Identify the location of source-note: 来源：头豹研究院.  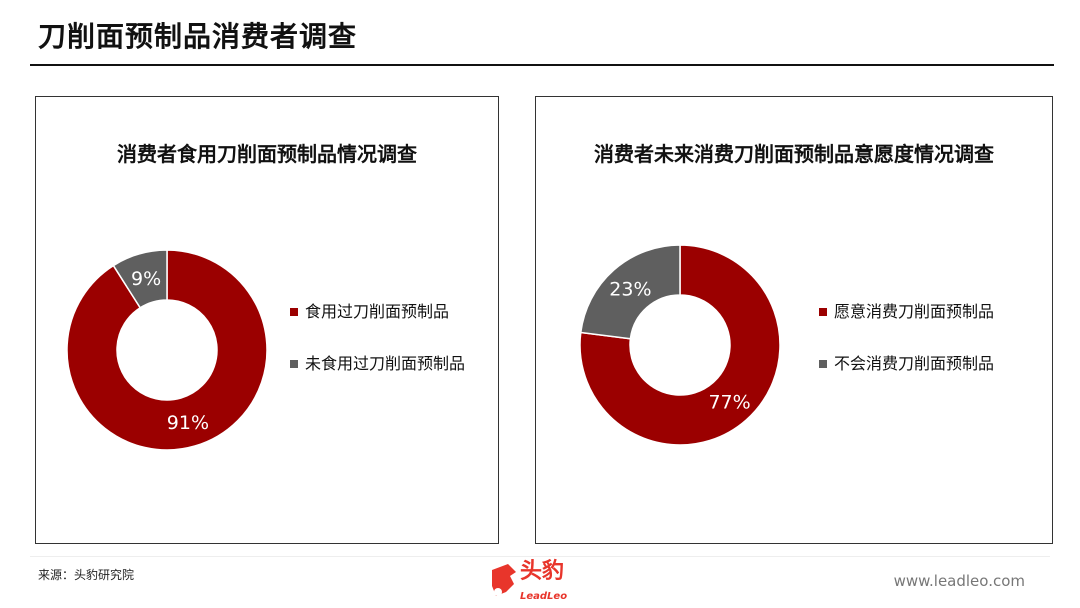
(86, 575).